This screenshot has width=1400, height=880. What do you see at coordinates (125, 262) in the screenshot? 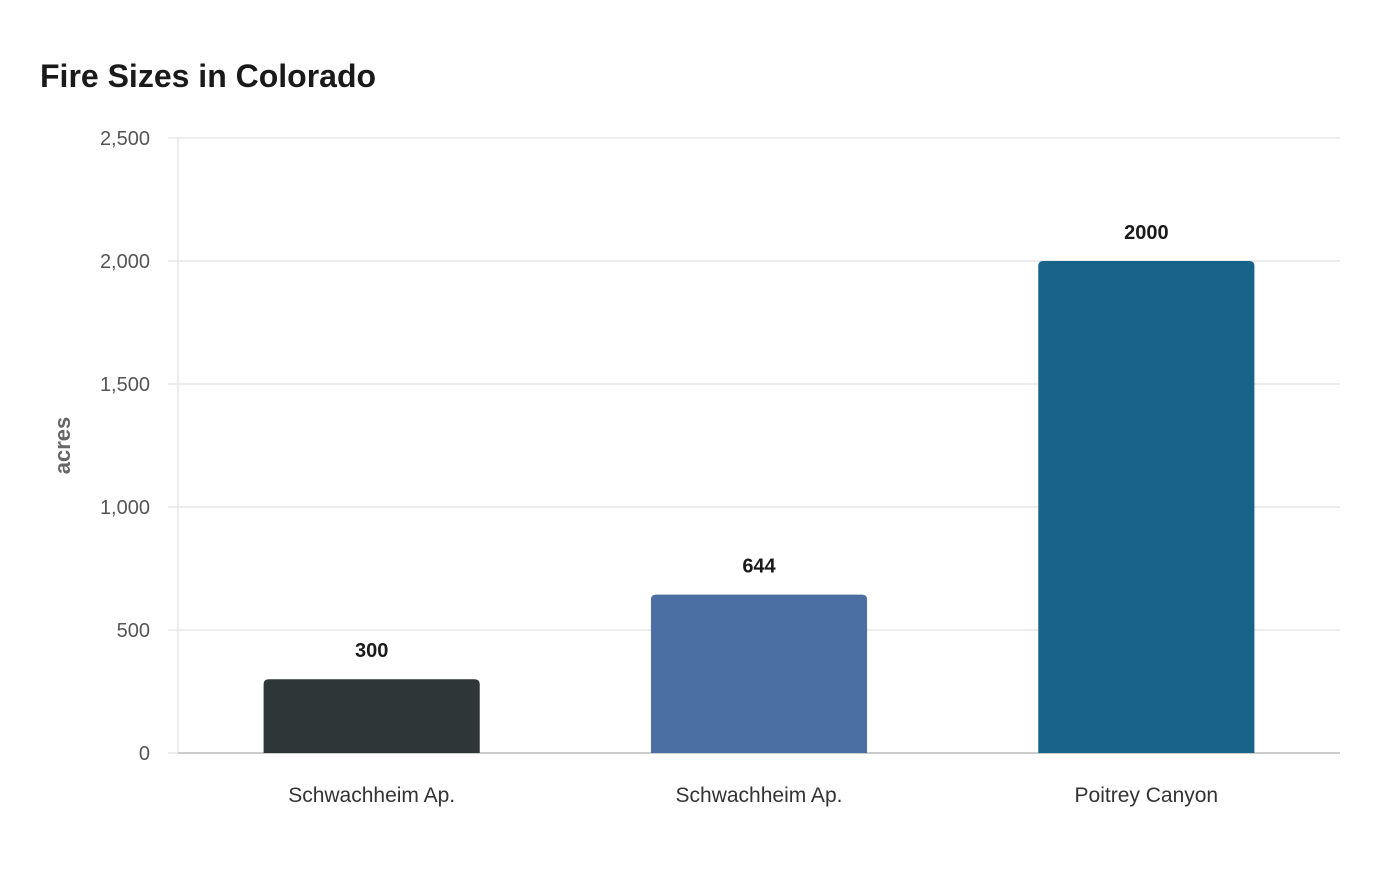
I see `y-tick-label: 2,000` at bounding box center [125, 262].